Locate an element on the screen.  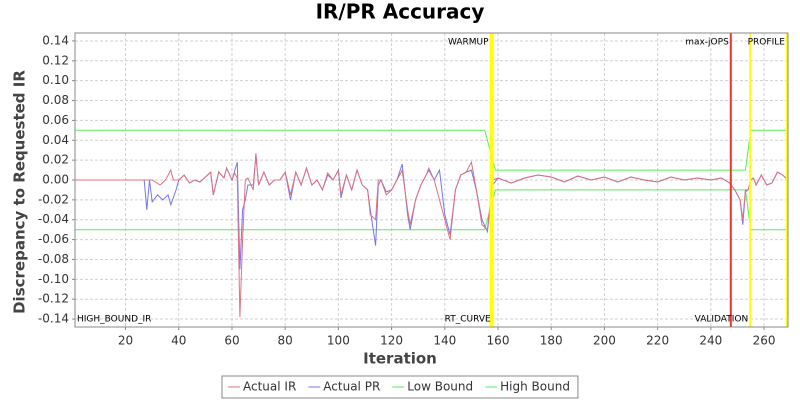
x-tick-label: 220 is located at coordinates (657, 341).